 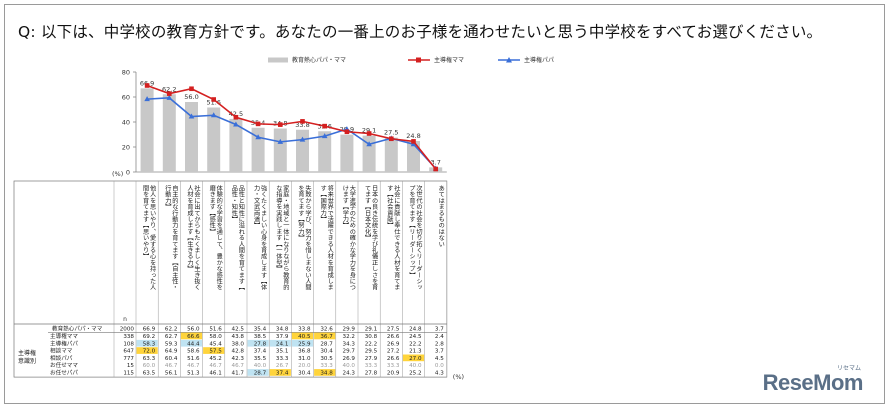 What do you see at coordinates (391, 133) in the screenshot?
I see `bar-value-label: 27.5` at bounding box center [391, 133].